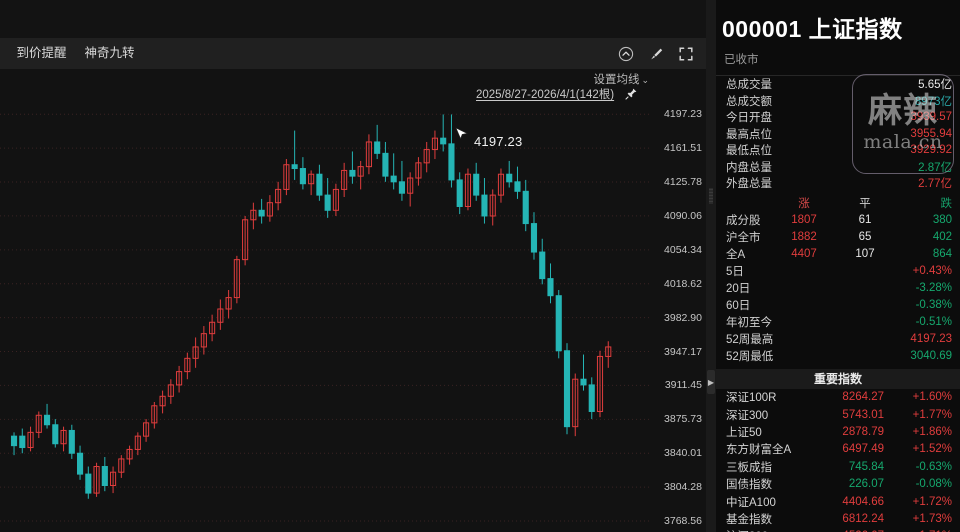  I want to click on quote-stat-label: 内盘总量, so click(749, 167).